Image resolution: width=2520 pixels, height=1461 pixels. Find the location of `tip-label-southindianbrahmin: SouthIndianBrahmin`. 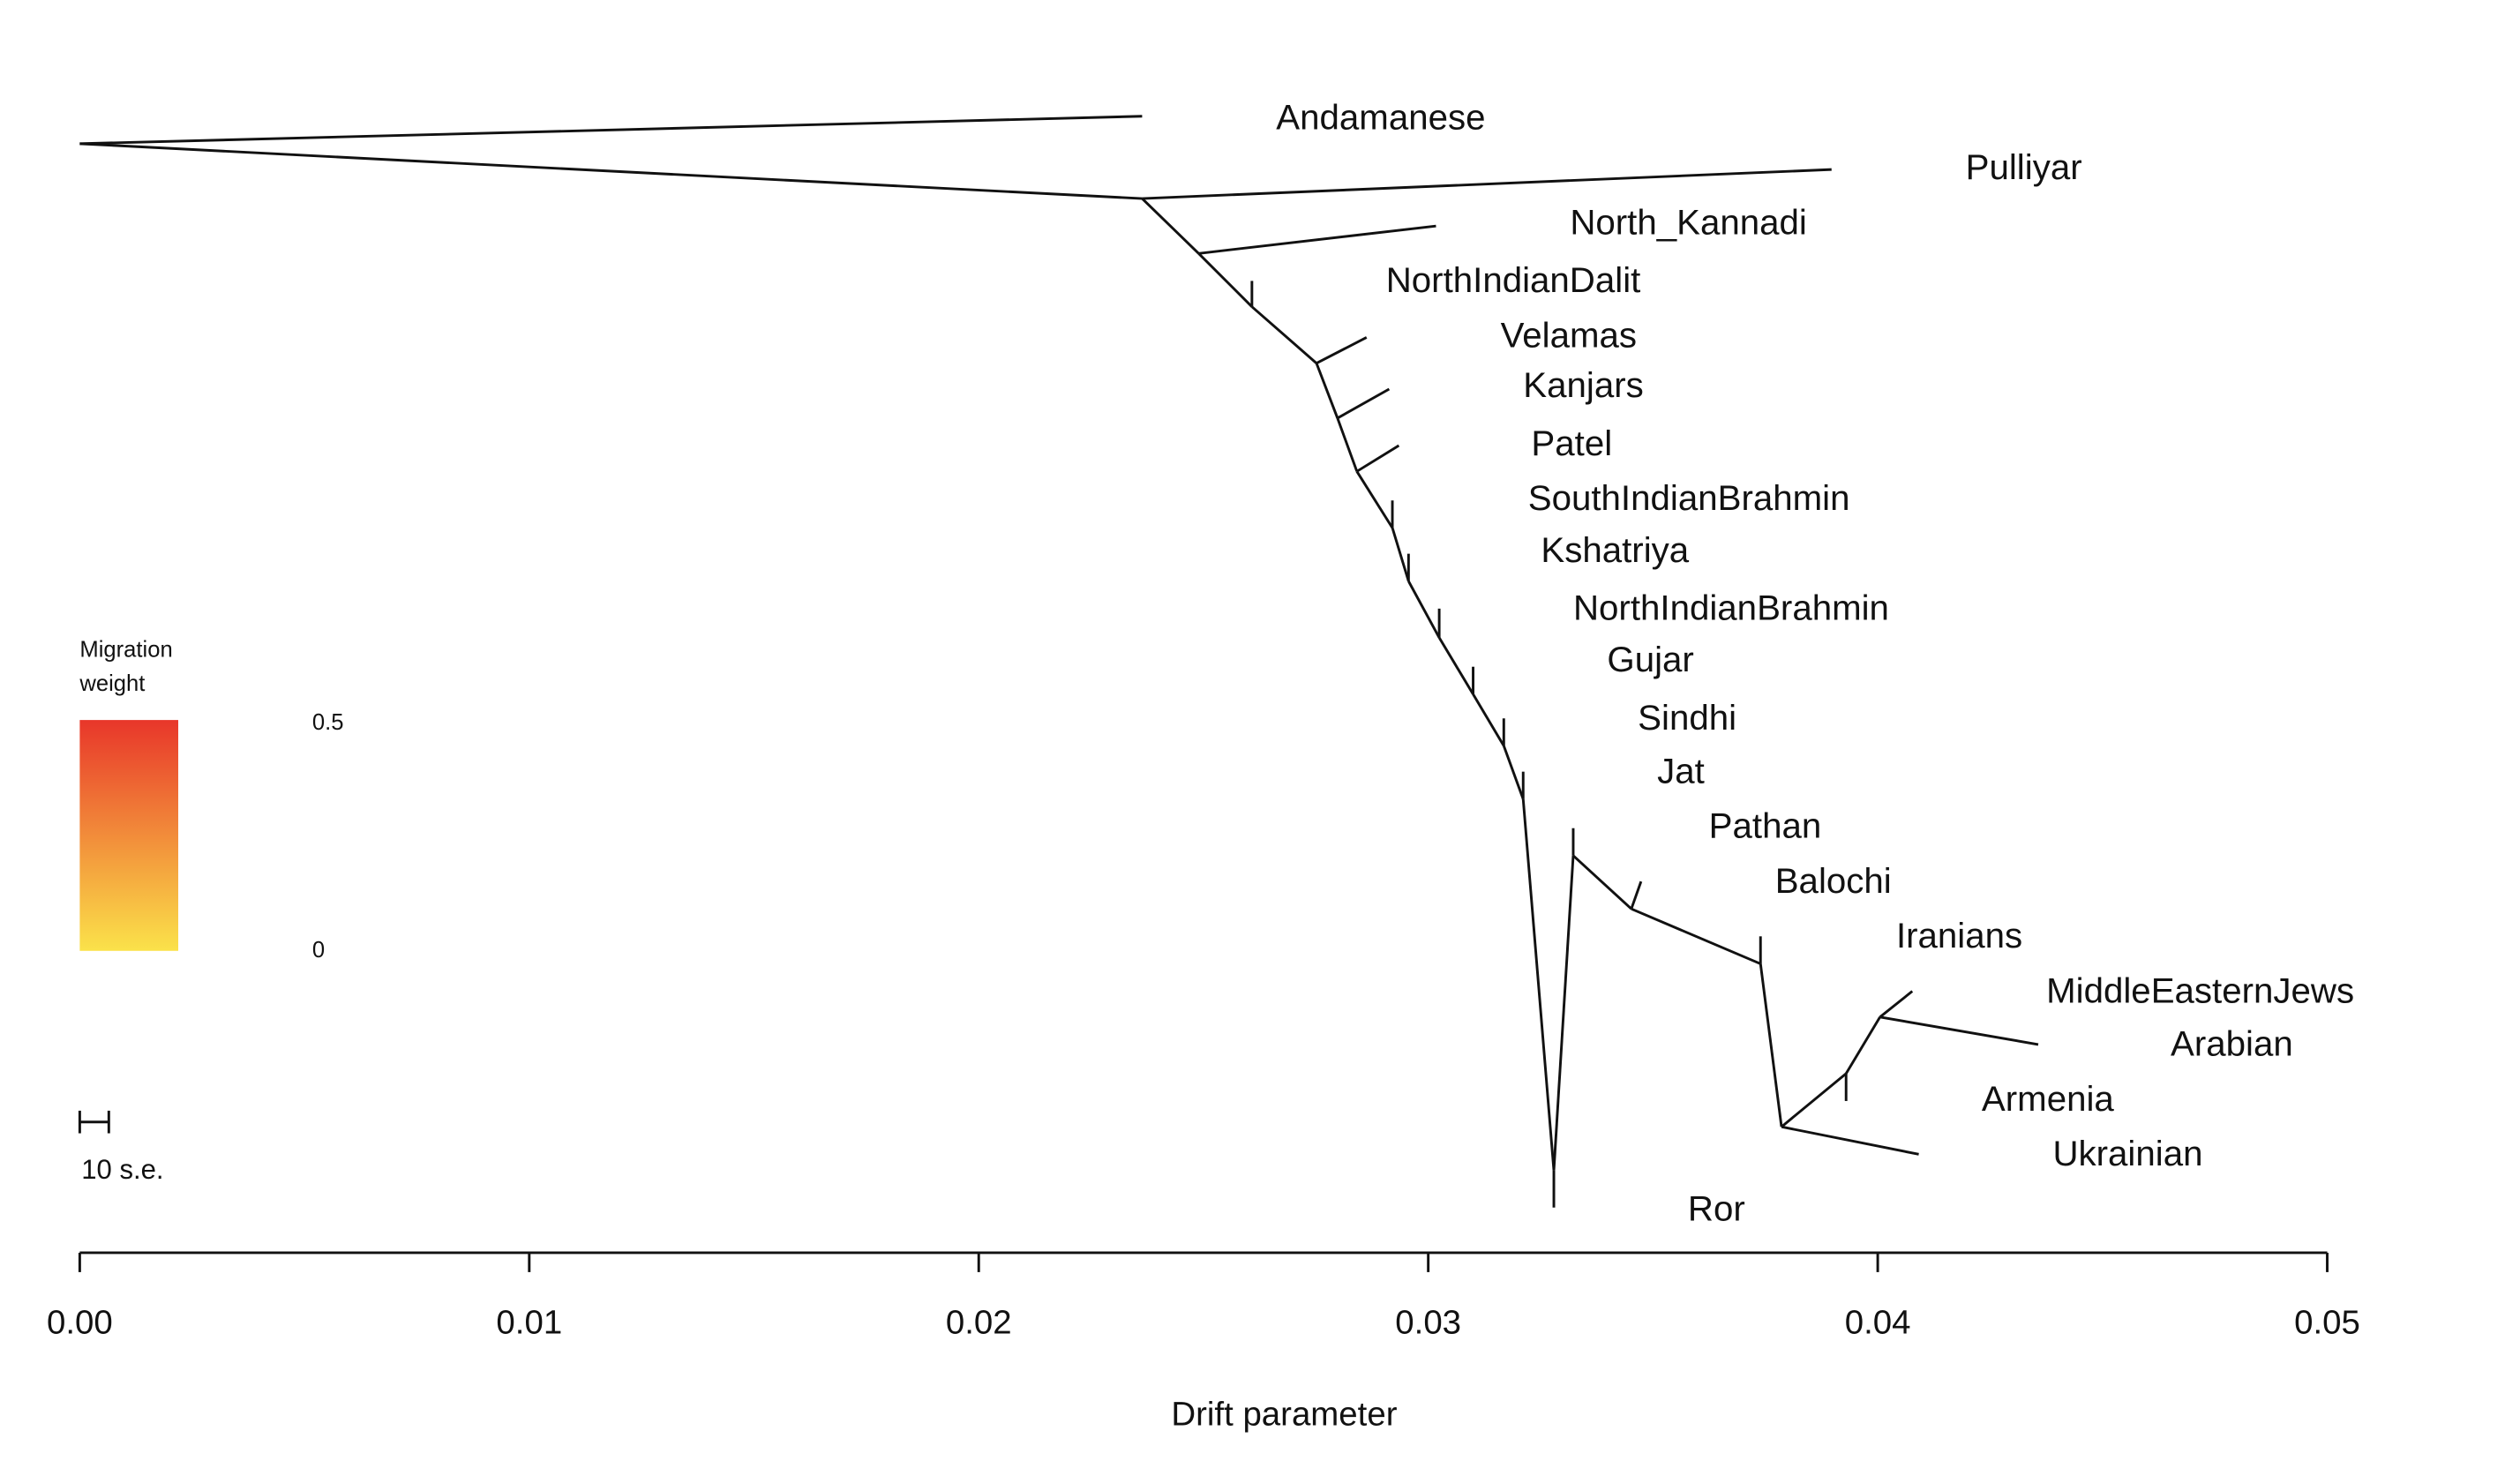

tip-label-southindianbrahmin: SouthIndianBrahmin is located at coordinates (1689, 498).